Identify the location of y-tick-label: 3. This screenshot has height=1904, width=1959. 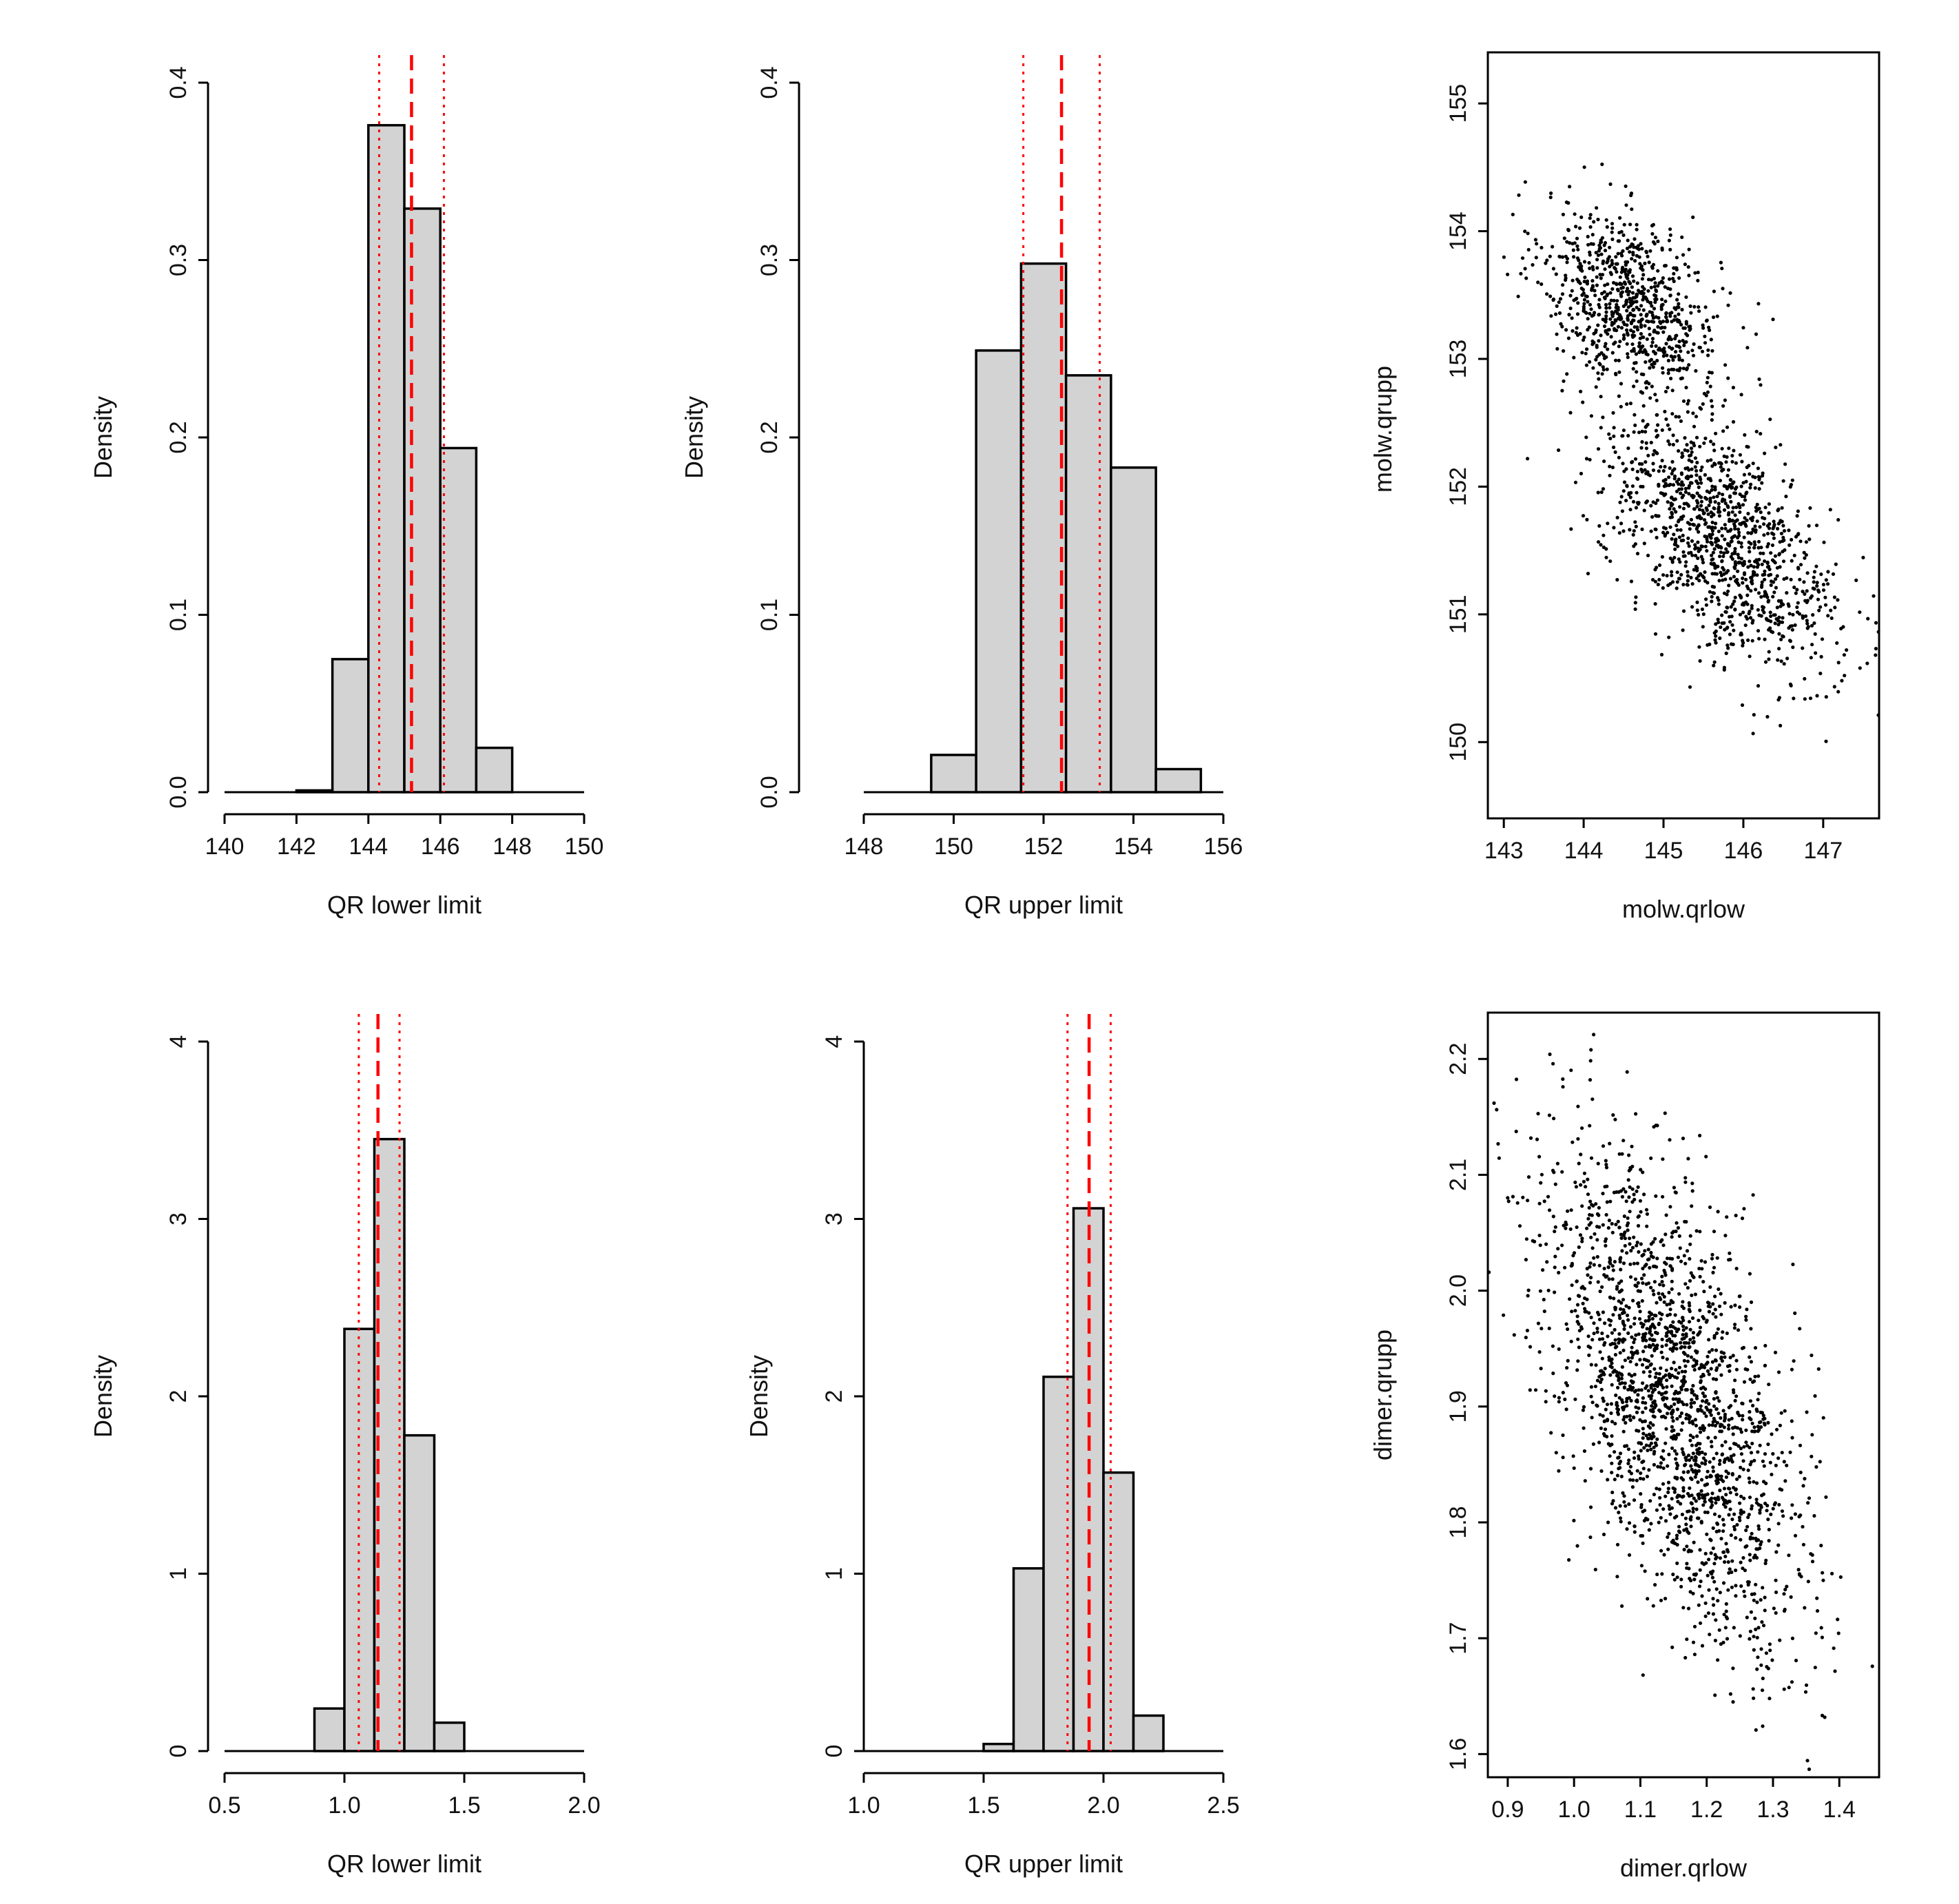
(834, 1218).